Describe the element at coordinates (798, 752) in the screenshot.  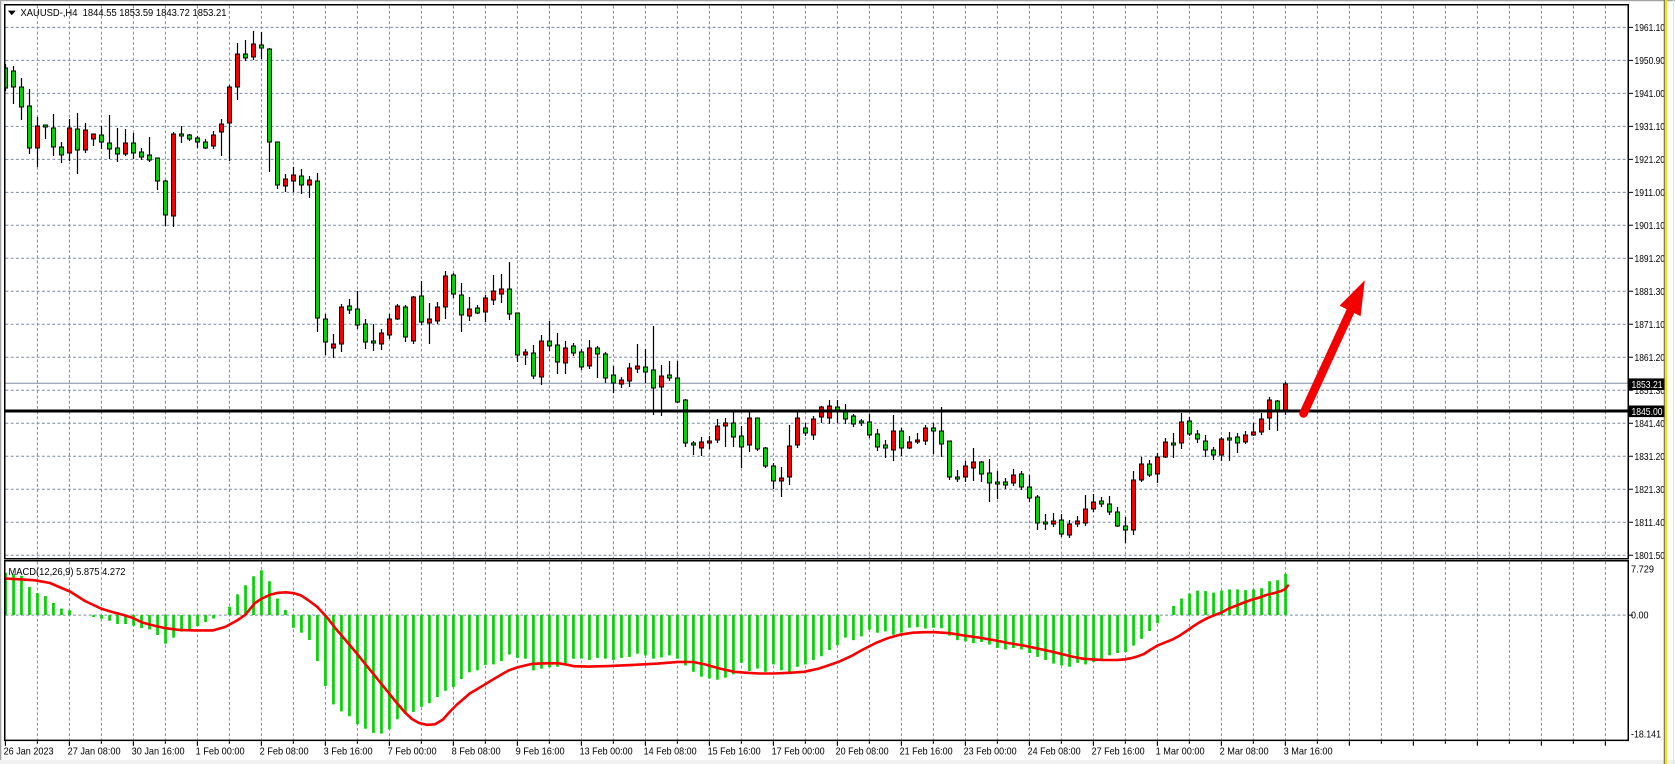
I see `svg-text: 17 Feb 00:00` at that location.